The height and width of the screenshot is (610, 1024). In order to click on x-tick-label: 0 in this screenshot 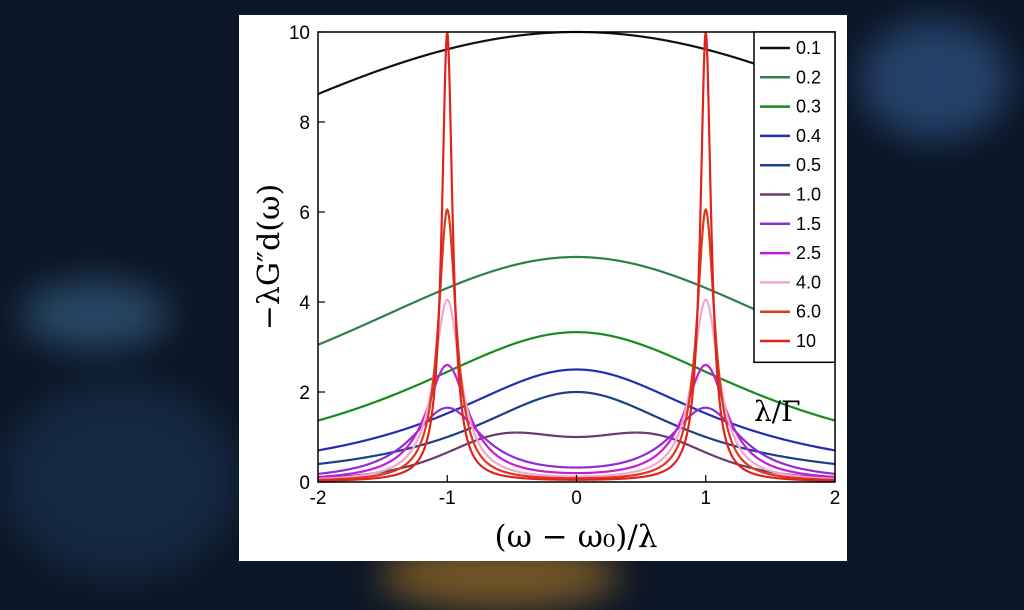, I will do `click(576, 498)`.